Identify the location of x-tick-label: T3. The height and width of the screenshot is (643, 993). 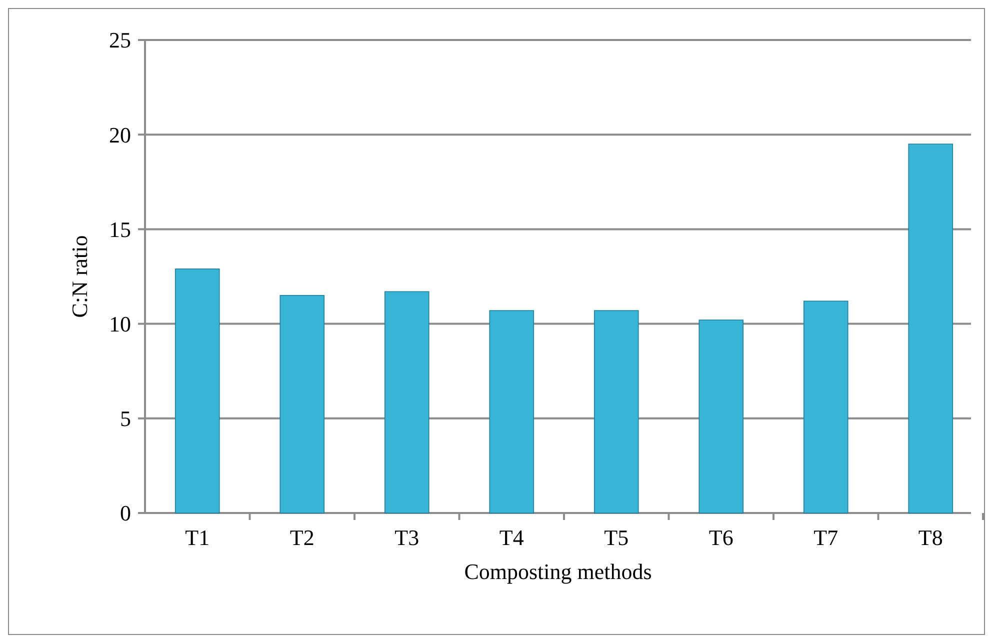
(407, 537).